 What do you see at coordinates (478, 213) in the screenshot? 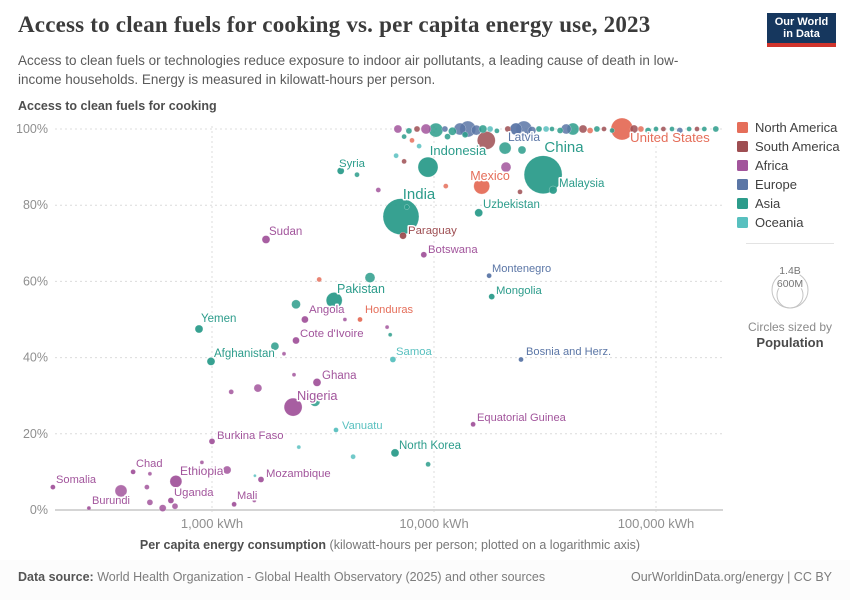
I see `data-point-uzbekistan` at bounding box center [478, 213].